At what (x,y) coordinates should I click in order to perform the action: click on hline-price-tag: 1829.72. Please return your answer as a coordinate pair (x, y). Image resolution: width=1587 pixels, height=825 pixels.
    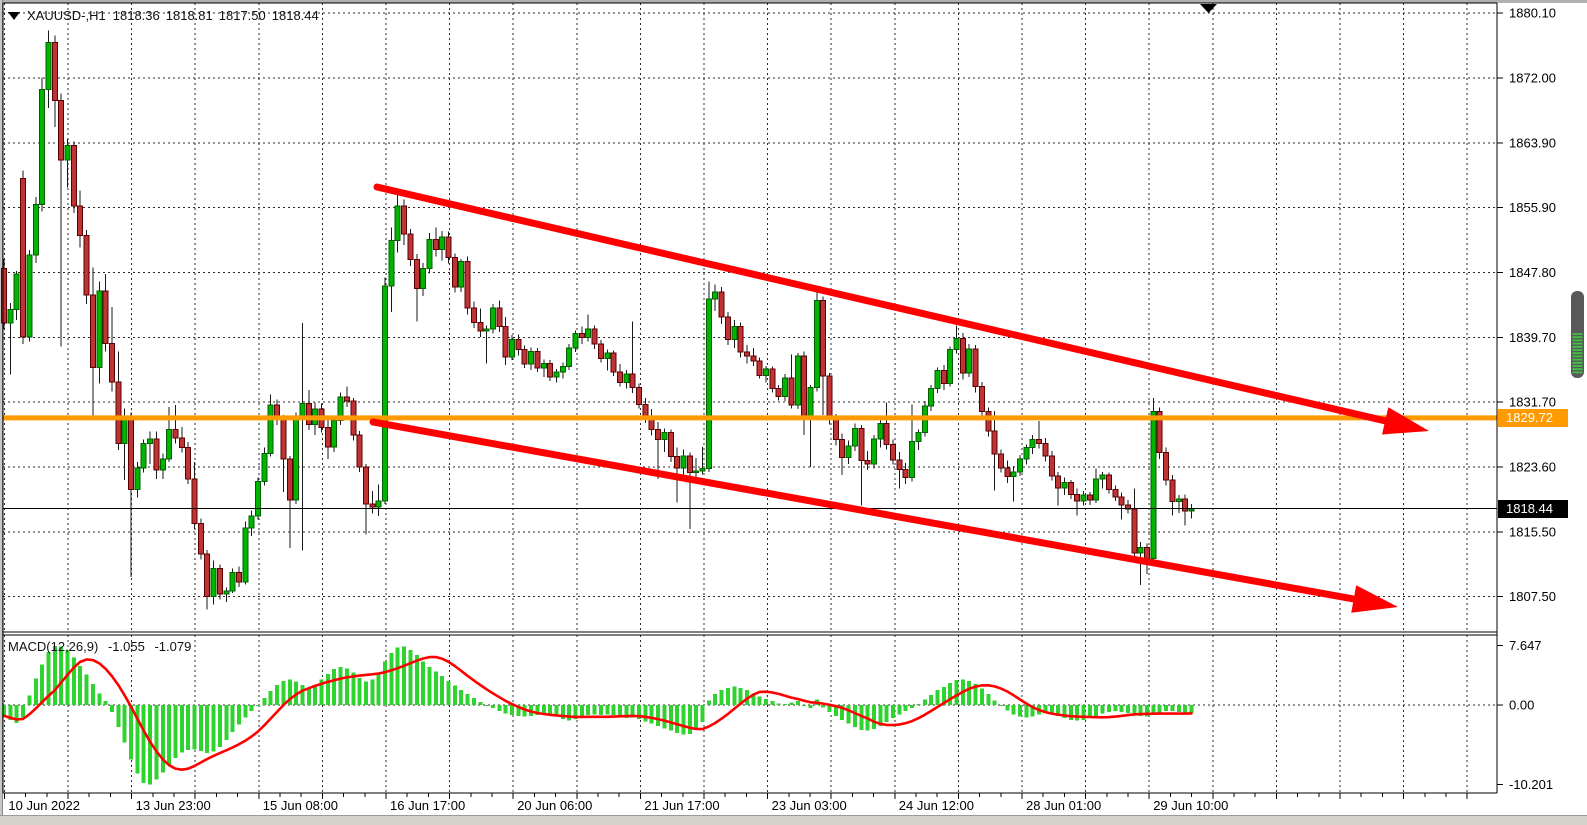
    Looking at the image, I should click on (1533, 418).